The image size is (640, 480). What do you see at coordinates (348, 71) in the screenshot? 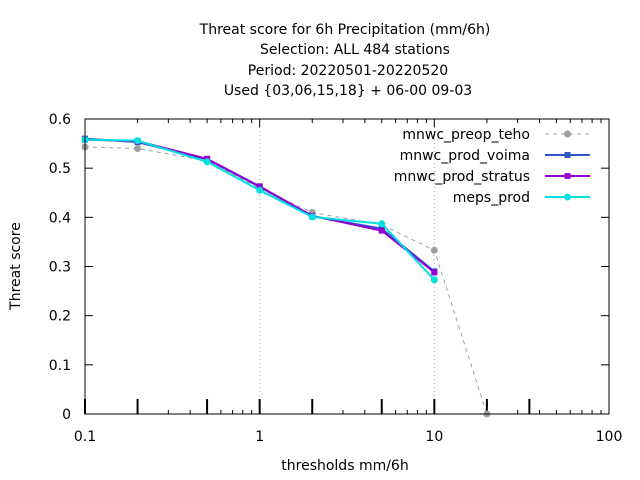
I see `title-line-3: Period: 20220501-20220520` at bounding box center [348, 71].